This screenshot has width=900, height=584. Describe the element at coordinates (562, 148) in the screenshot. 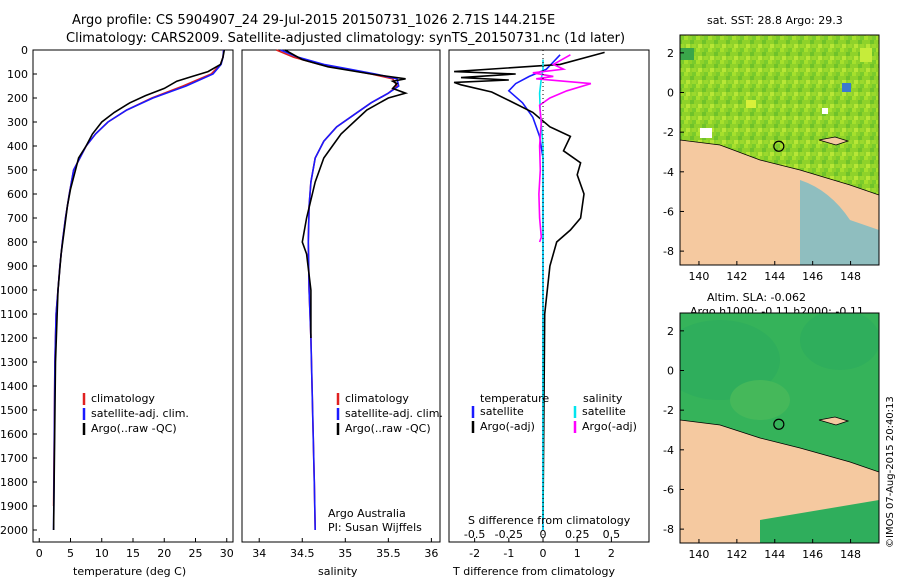

I see `series-line-salinity-argo-adj-` at that location.